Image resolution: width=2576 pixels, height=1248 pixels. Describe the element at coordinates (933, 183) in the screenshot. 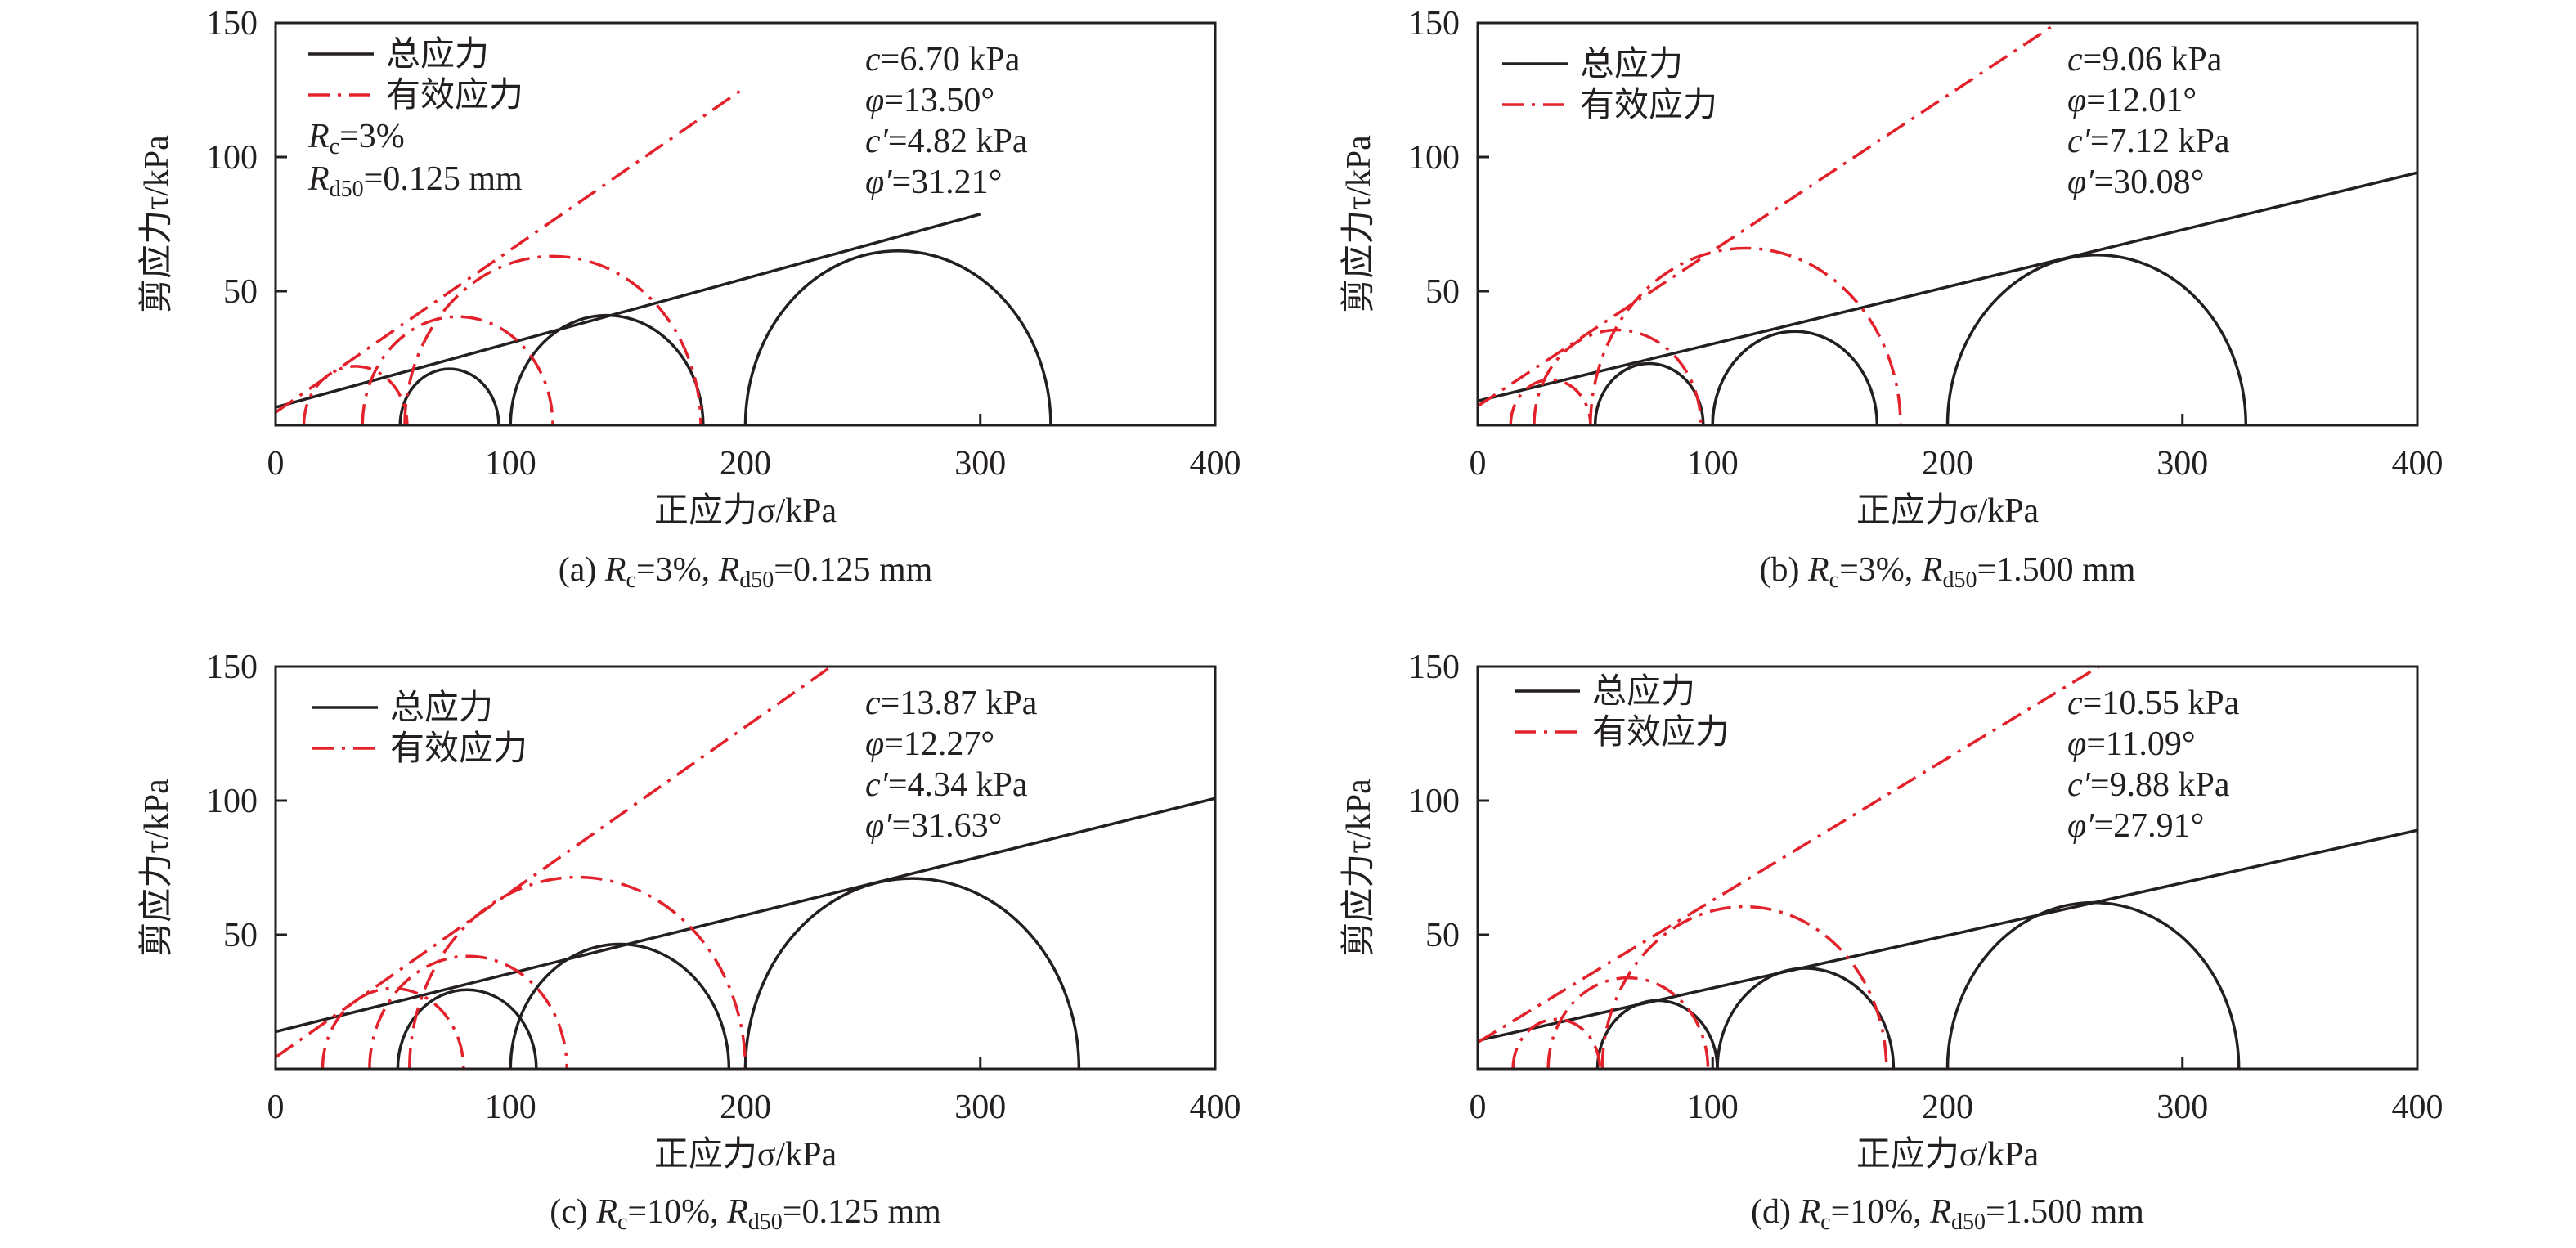

I see `parameter-line: φ′=31.21°` at that location.